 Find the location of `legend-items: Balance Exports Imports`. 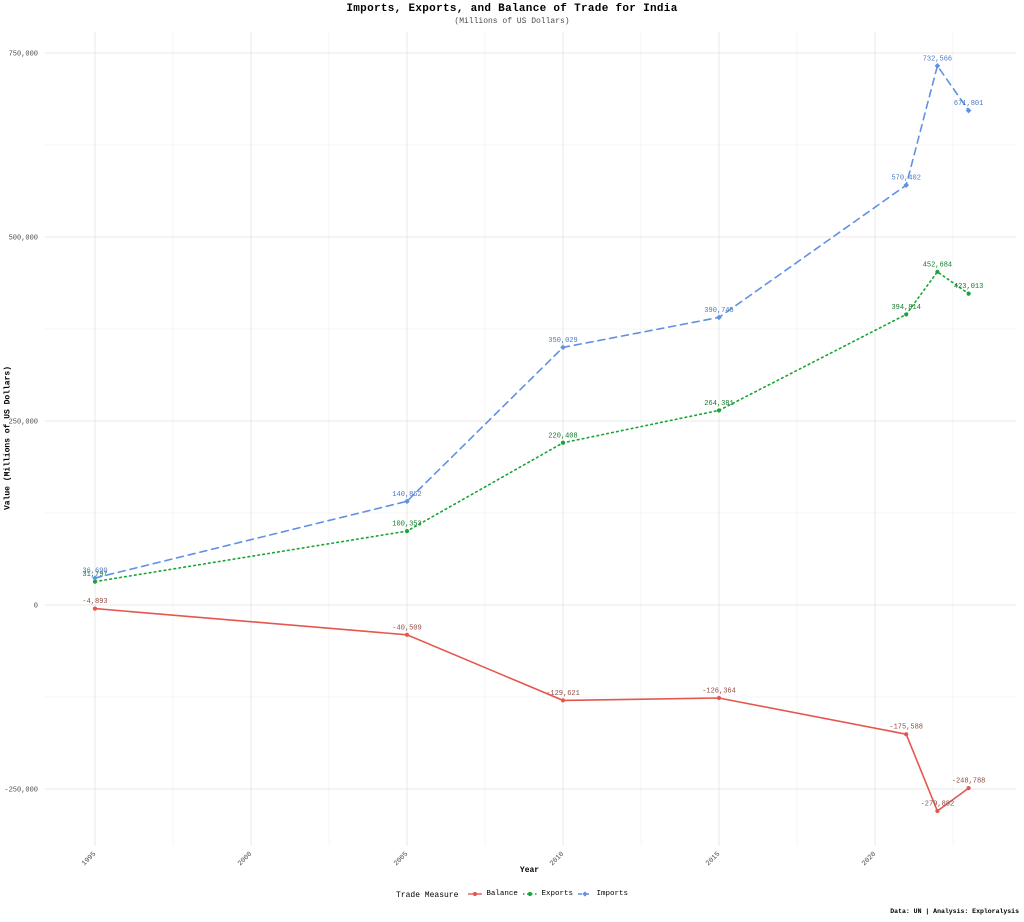

legend-items: Balance Exports Imports is located at coordinates (547, 895).